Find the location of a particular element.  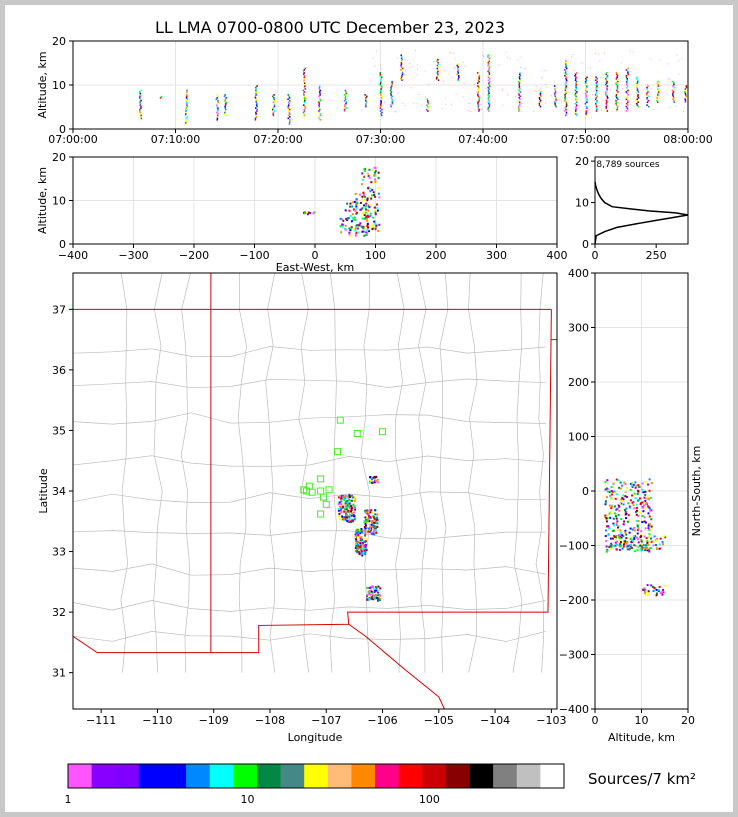

county-line is located at coordinates (309, 418).